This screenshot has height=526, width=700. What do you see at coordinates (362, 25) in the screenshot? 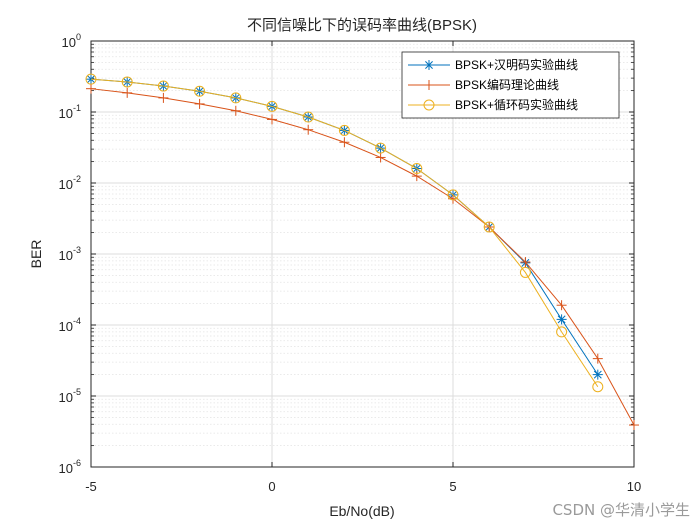
I see `chart-title: 不同信噪比下的误码率曲线(BPSK)` at bounding box center [362, 25].